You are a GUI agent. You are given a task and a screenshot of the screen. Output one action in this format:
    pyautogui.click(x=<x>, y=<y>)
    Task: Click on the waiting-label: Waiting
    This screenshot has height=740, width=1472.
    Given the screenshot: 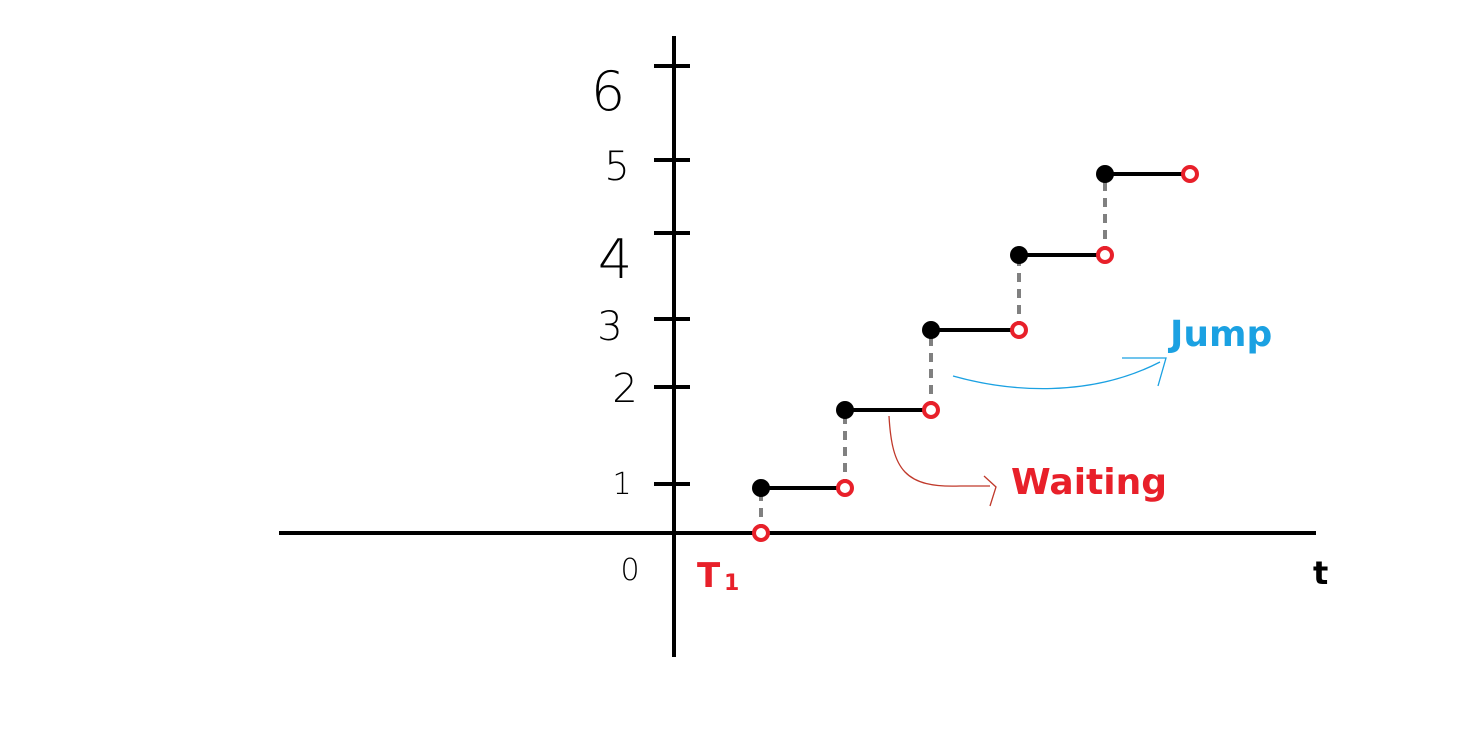 What is the action you would take?
    pyautogui.click(x=1089, y=482)
    